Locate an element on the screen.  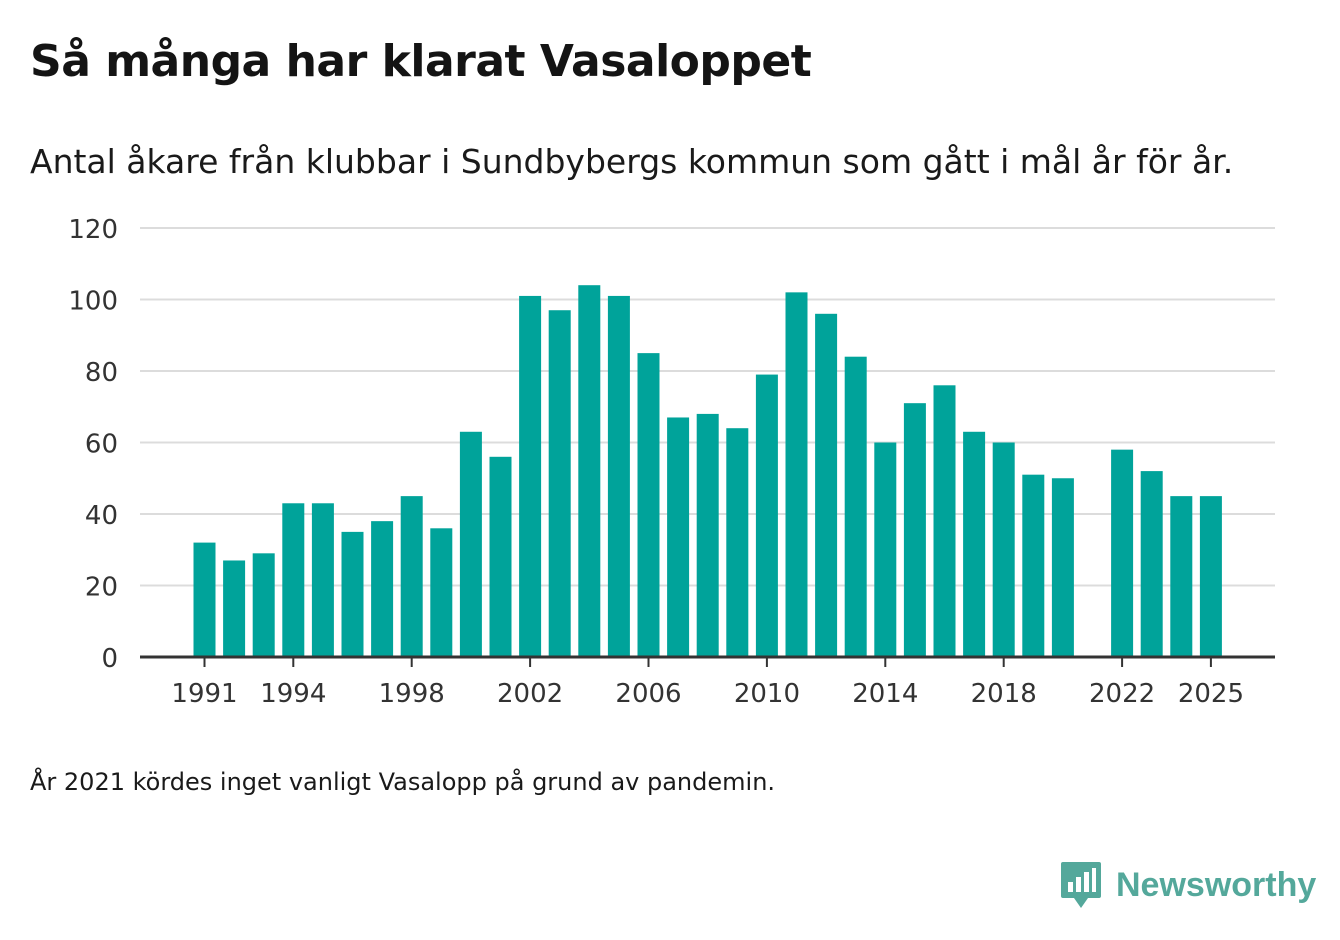
bar-2015 is located at coordinates (914, 530).